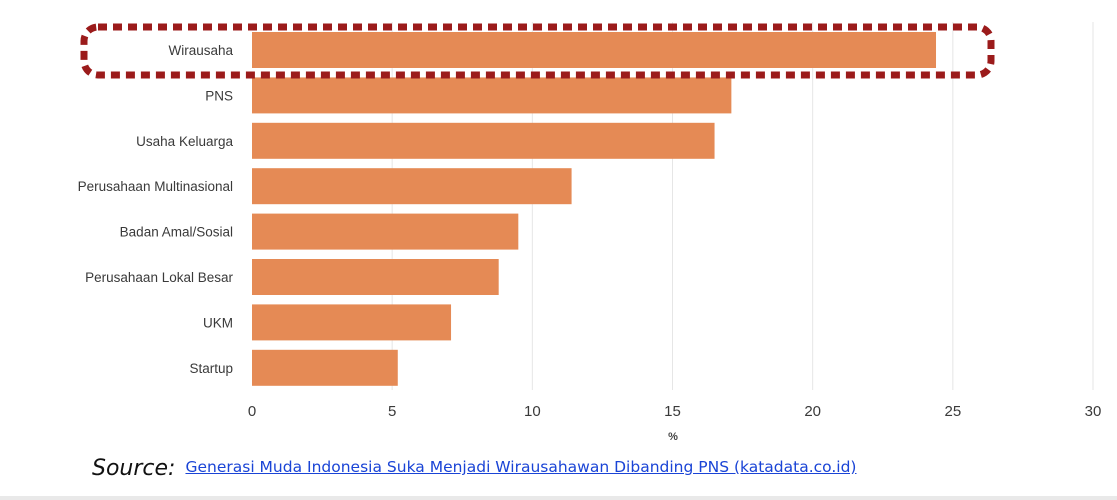  What do you see at coordinates (673, 437) in the screenshot?
I see `x-axis-title: %` at bounding box center [673, 437].